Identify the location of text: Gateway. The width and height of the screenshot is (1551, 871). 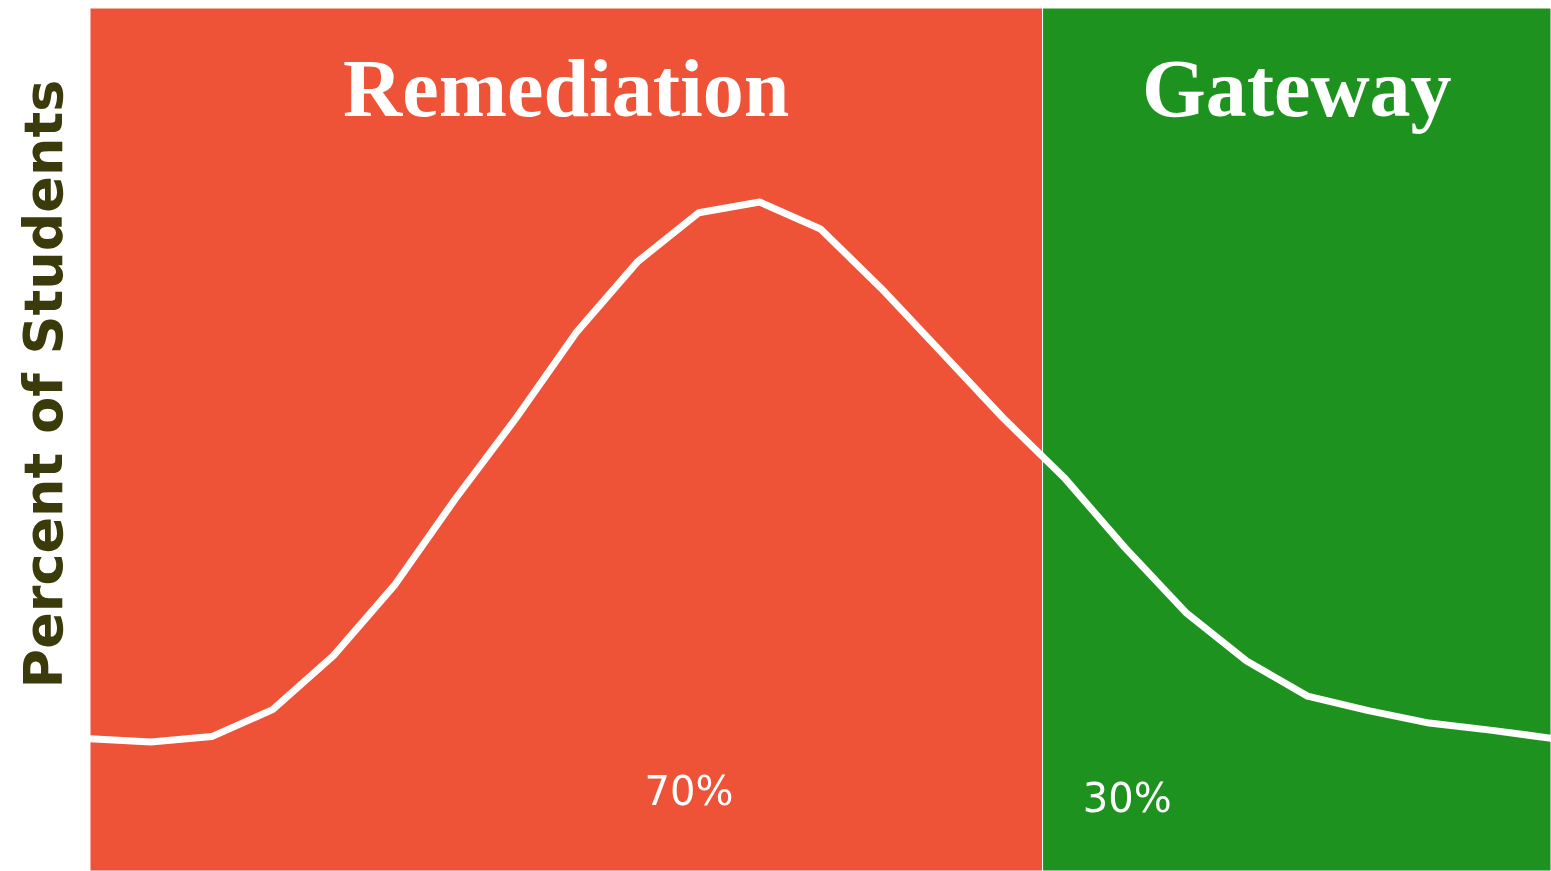
(1296, 88).